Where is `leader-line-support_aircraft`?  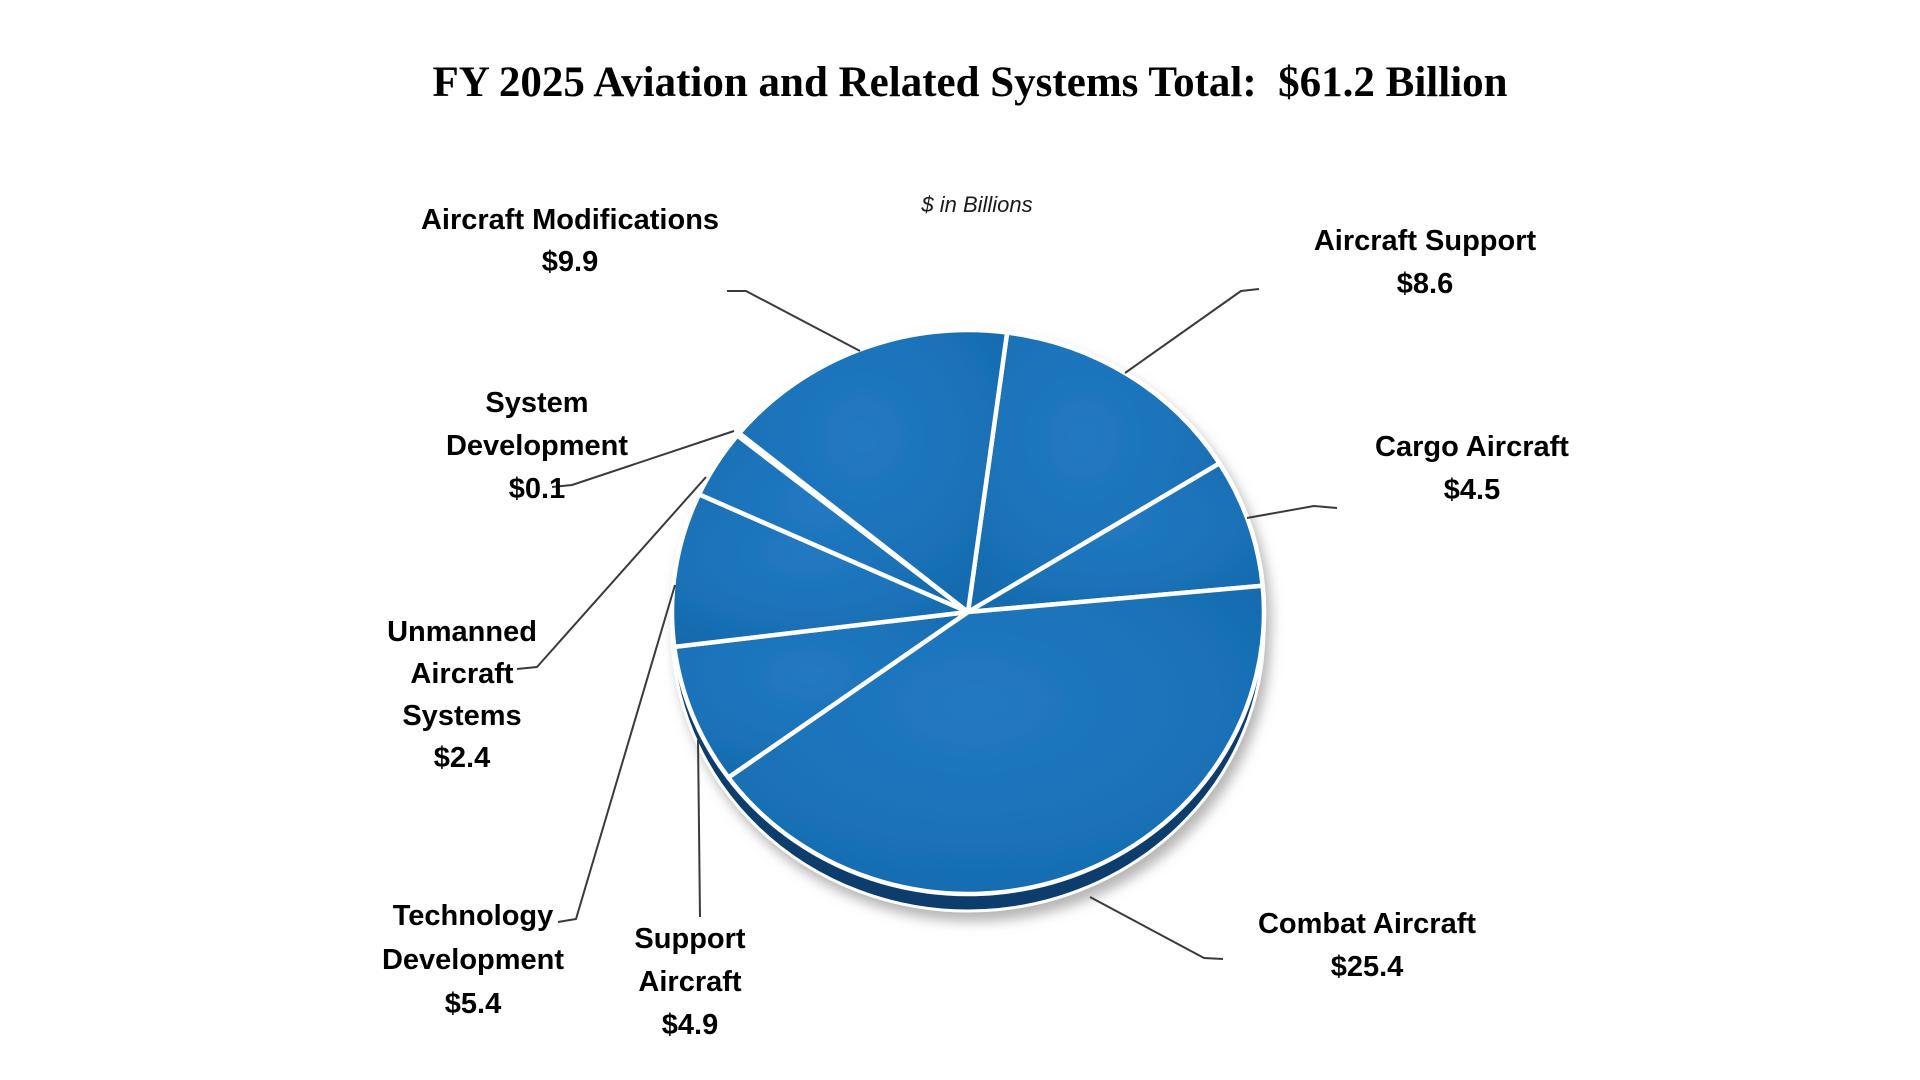 leader-line-support_aircraft is located at coordinates (699, 828).